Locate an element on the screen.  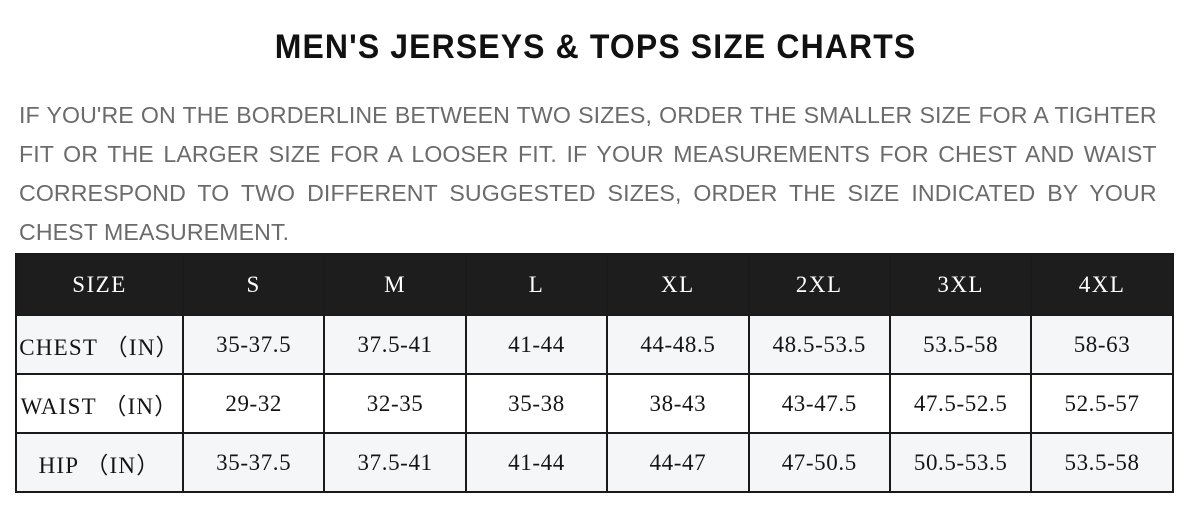
cell-hip-4xl: 53.5-58 is located at coordinates (1102, 462).